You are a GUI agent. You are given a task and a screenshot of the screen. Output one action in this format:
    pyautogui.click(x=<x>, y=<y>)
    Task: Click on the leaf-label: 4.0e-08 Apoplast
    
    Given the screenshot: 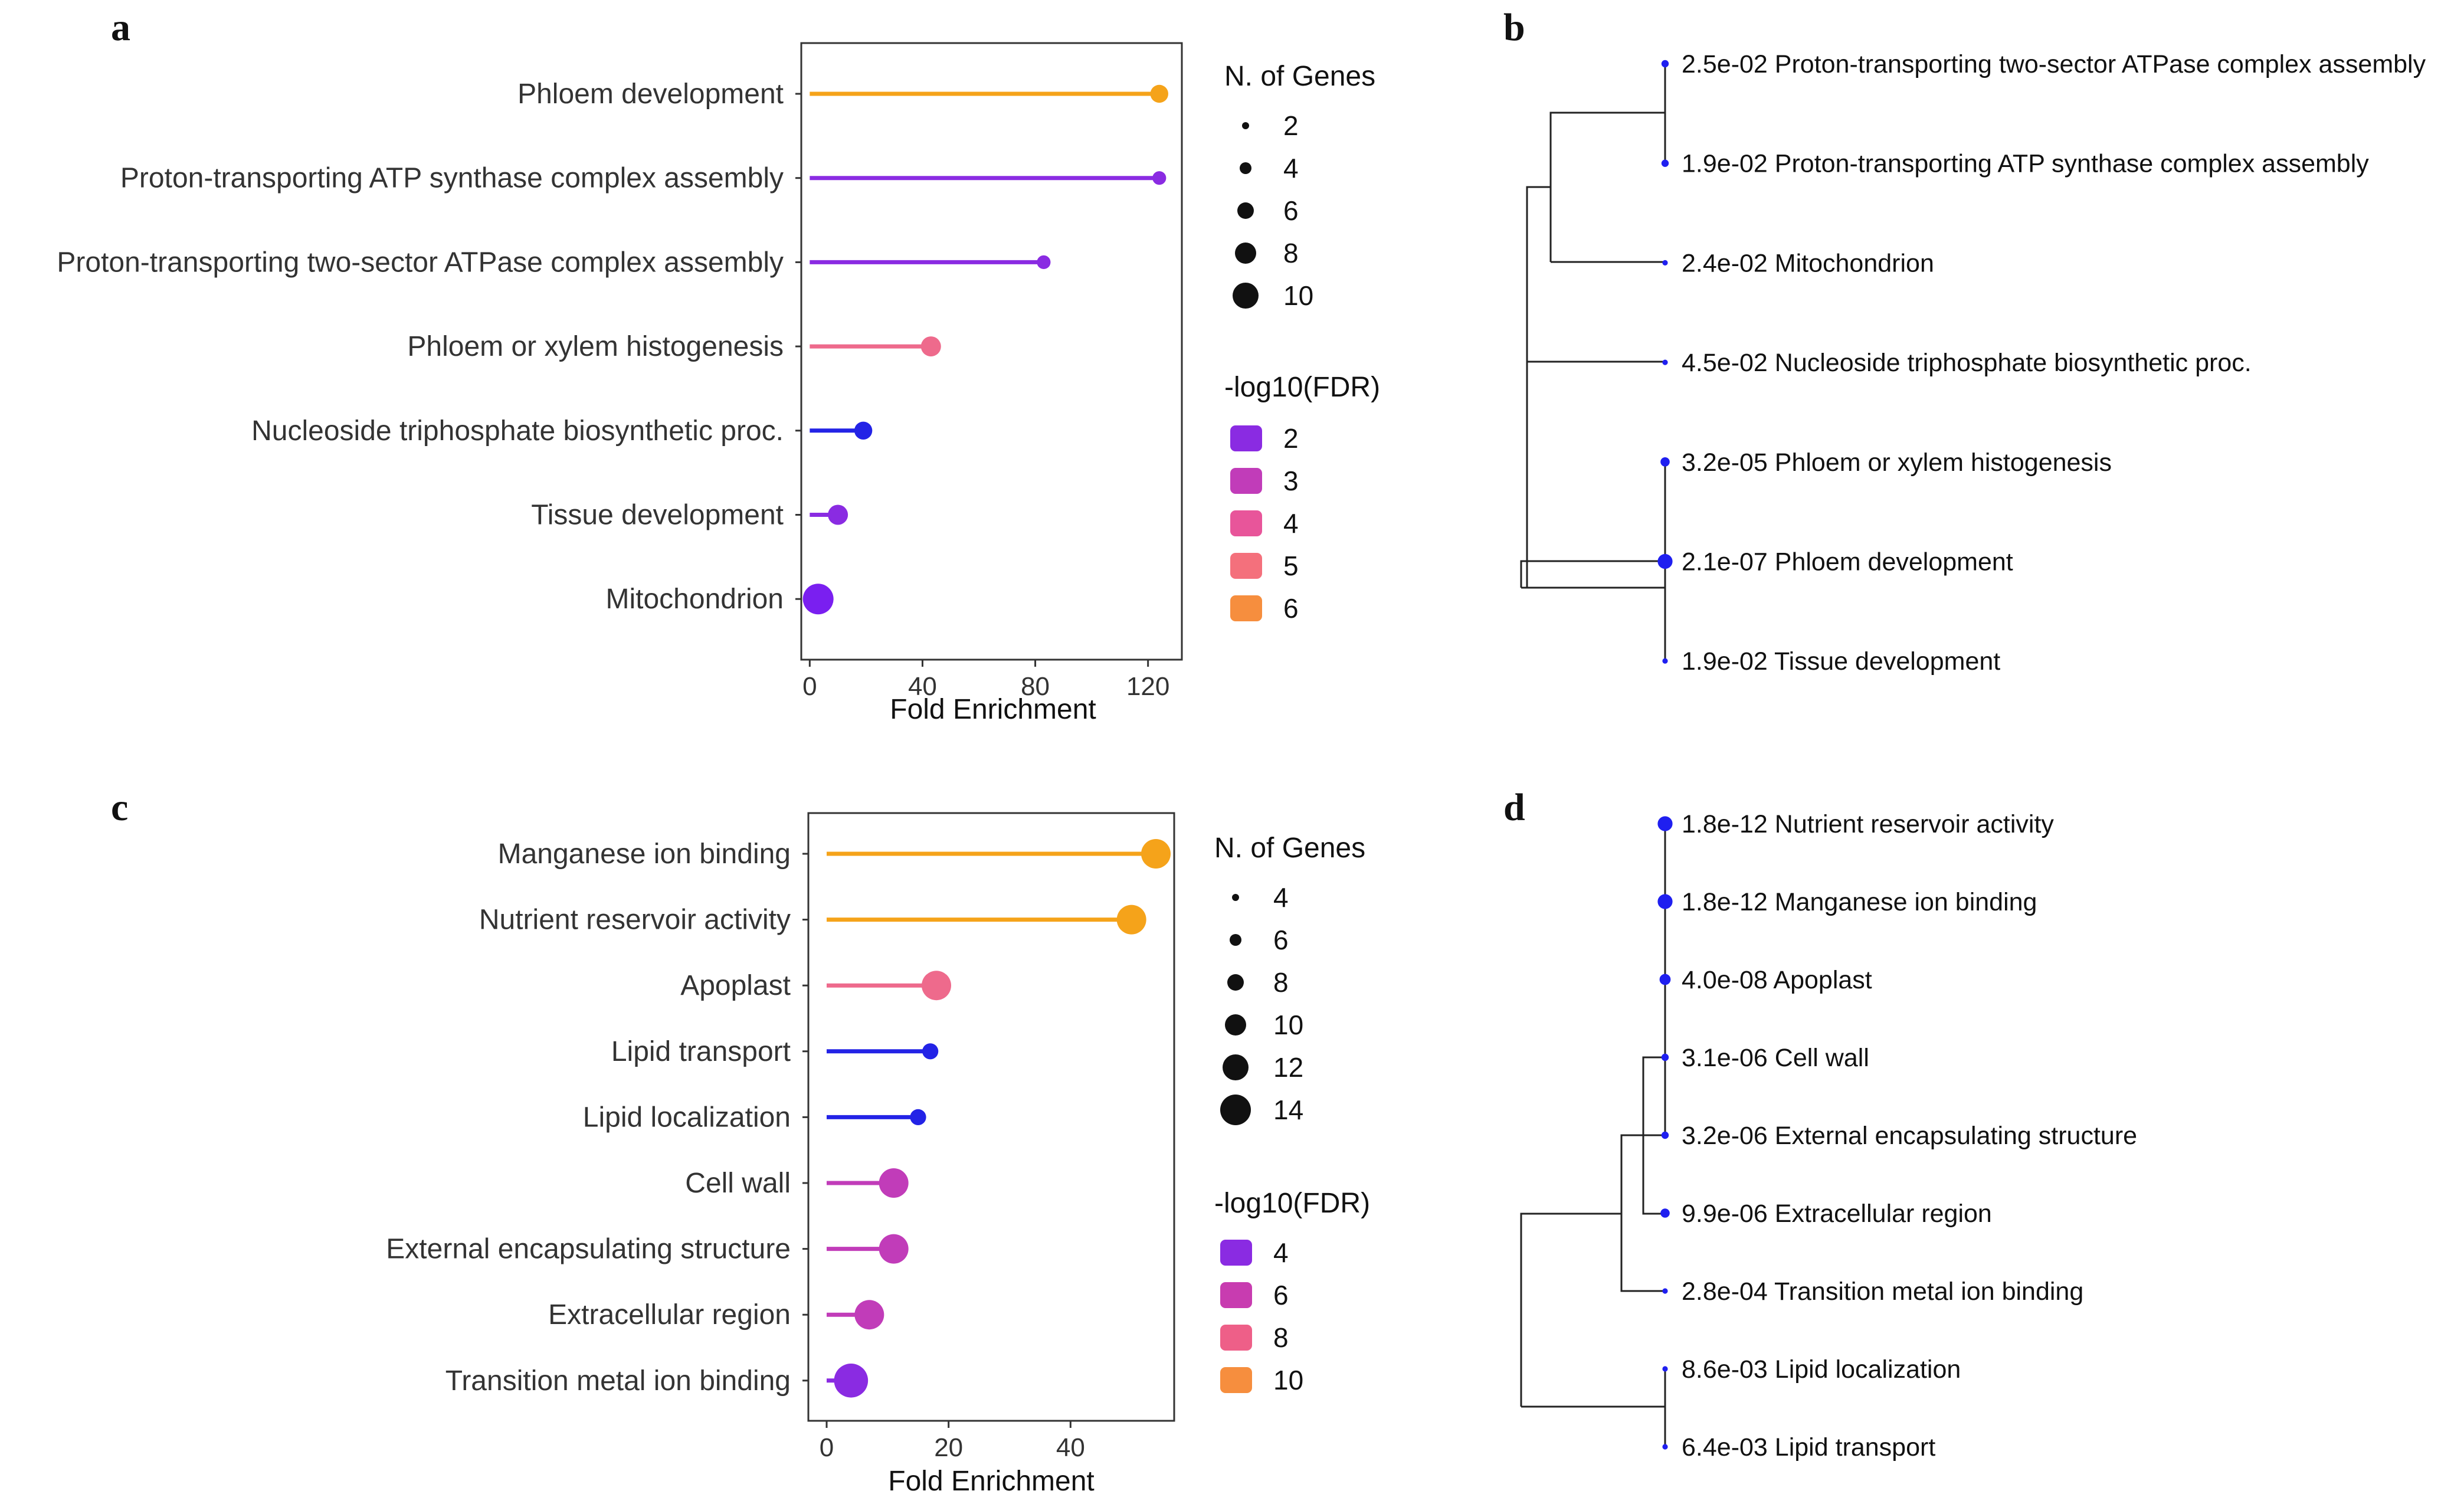 What is the action you would take?
    pyautogui.click(x=1777, y=980)
    